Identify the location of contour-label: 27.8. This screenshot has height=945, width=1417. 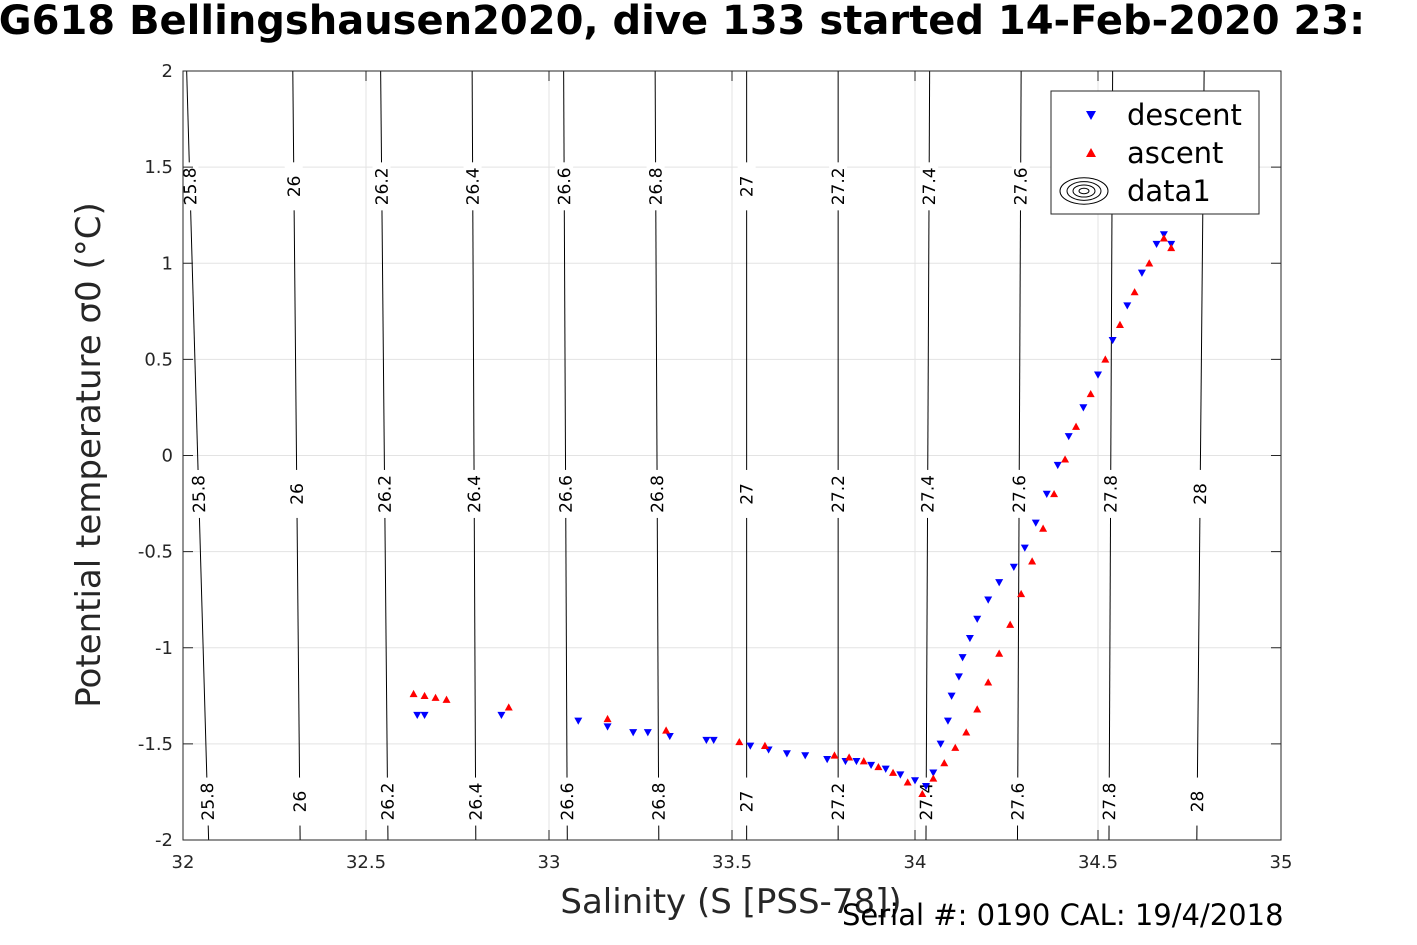
(1112, 494).